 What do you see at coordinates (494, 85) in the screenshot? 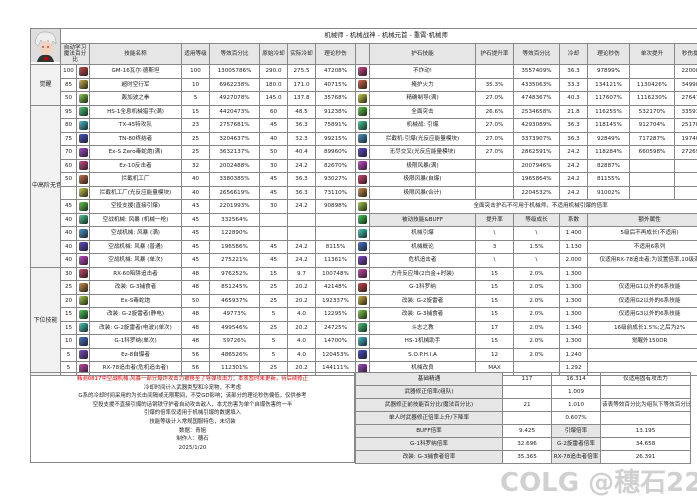
I see `amulet-cell: 35.3%` at bounding box center [494, 85].